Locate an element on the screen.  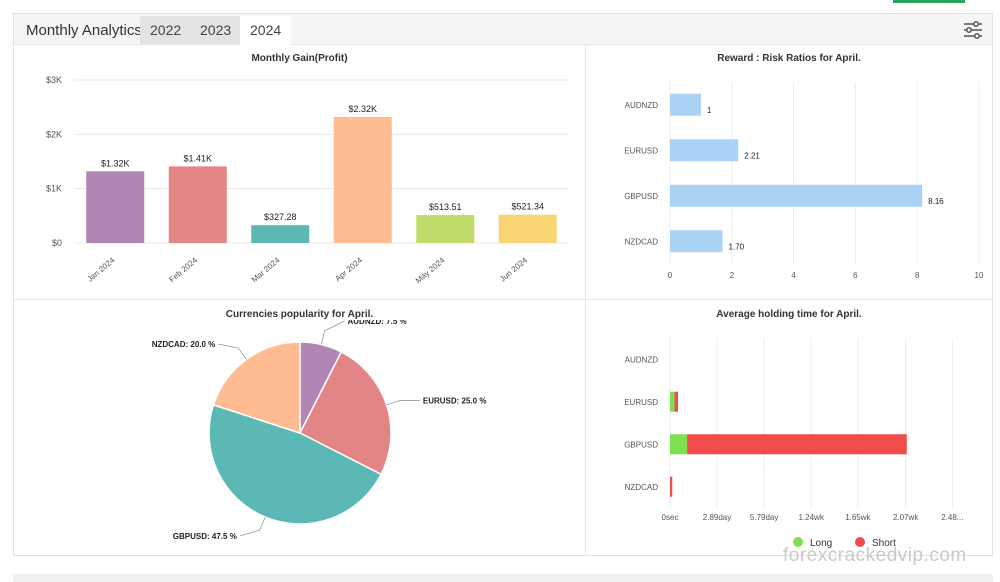
bar-data-label: $1.32K is located at coordinates (115, 163).